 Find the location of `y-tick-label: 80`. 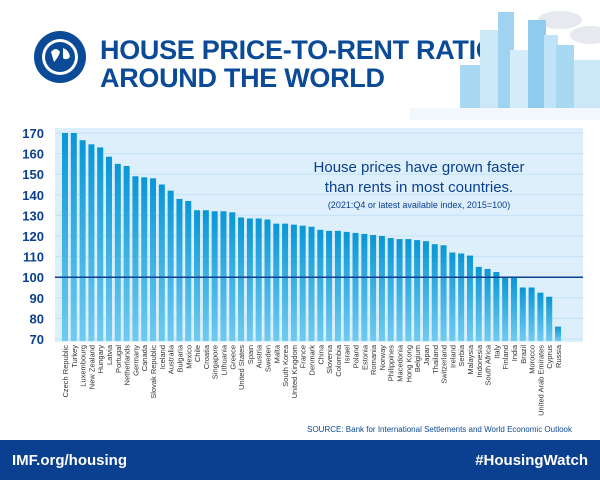

y-tick-label: 80 is located at coordinates (37, 318).